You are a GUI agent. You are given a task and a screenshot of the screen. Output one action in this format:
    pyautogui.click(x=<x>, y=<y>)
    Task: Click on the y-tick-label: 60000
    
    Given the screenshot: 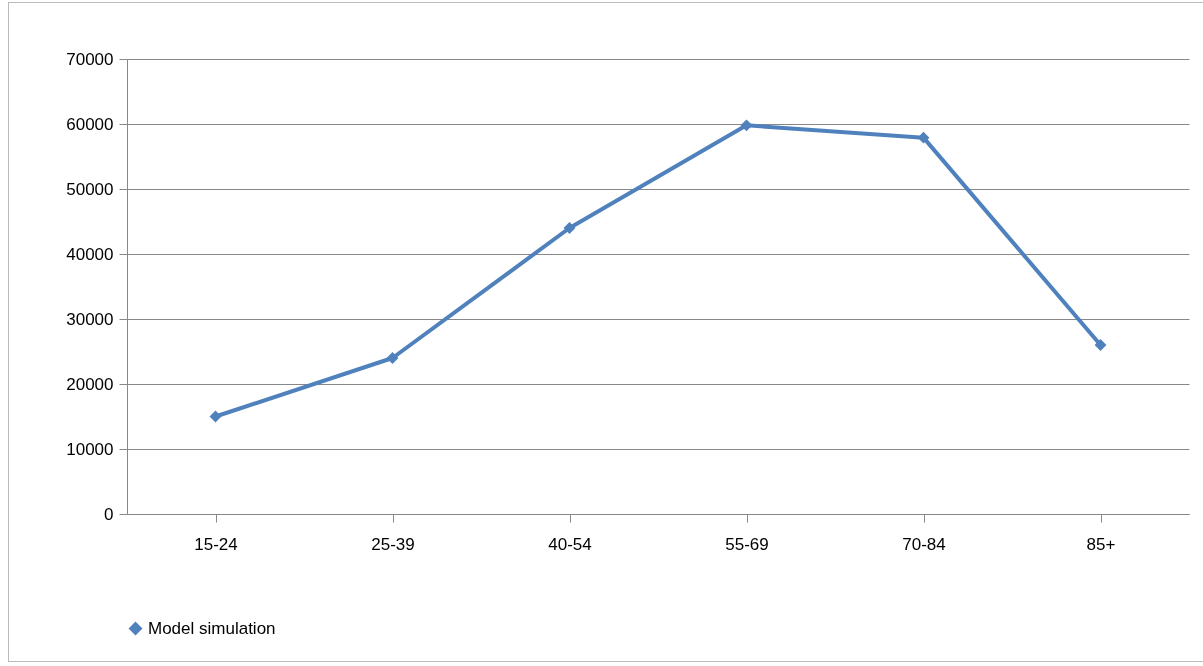 What is the action you would take?
    pyautogui.click(x=90, y=124)
    